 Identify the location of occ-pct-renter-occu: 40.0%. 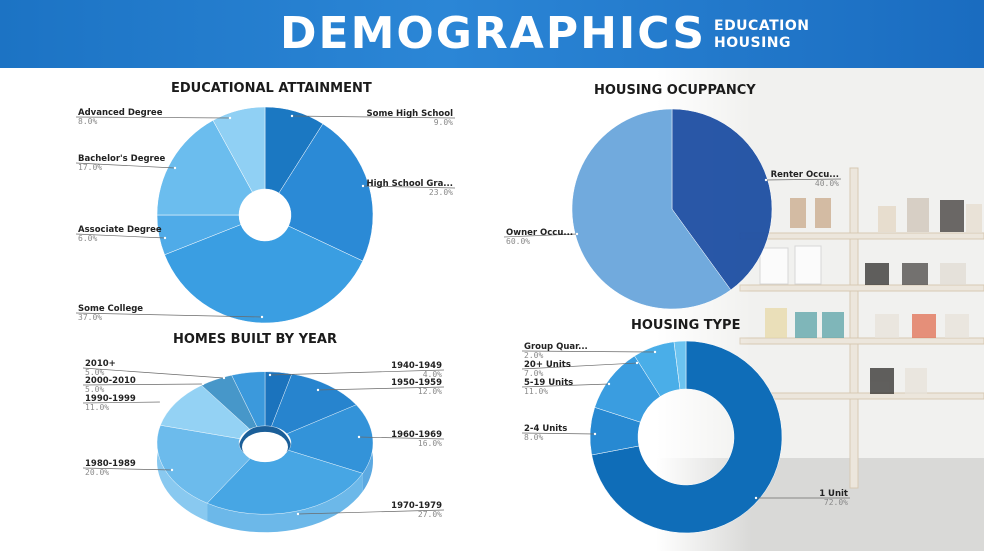
(827, 183).